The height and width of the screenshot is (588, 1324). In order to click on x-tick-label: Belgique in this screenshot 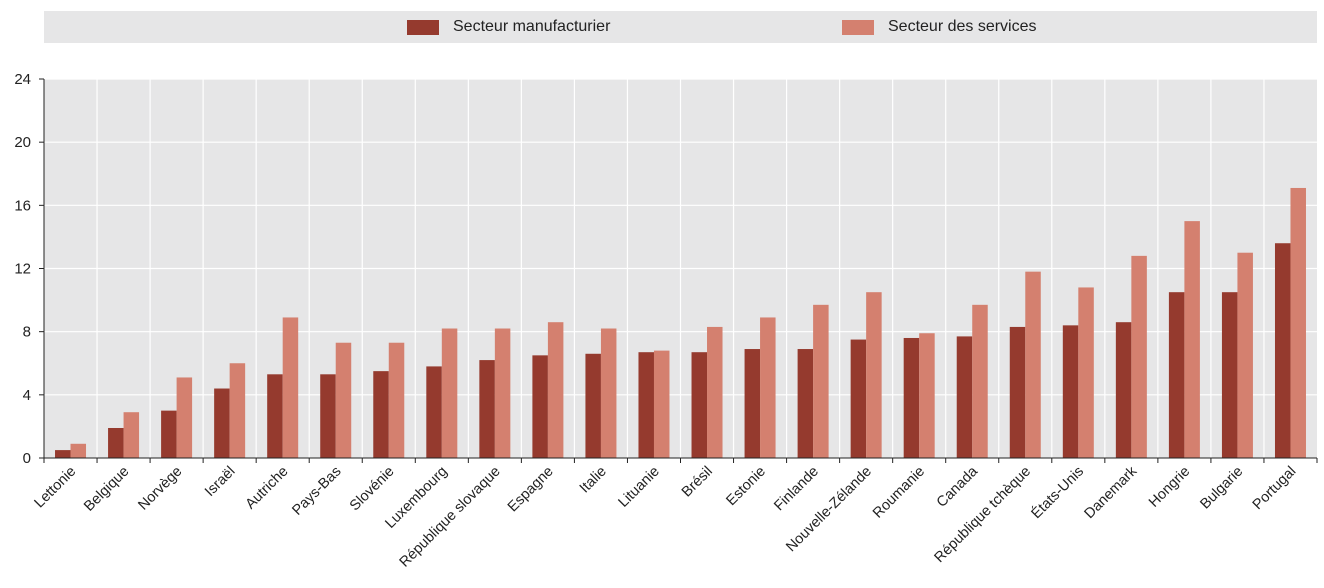, I will do `click(106, 489)`.